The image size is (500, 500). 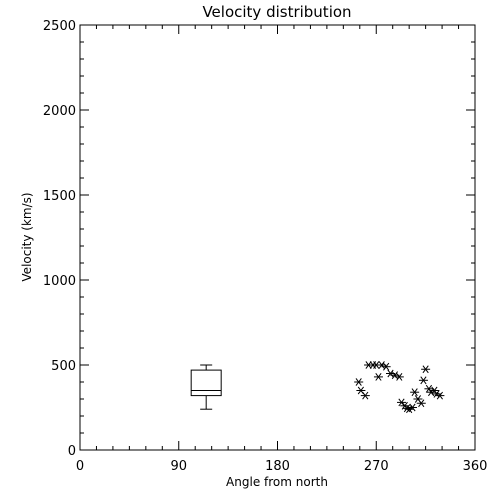 What do you see at coordinates (59, 26) in the screenshot?
I see `y-tick-label: 2500` at bounding box center [59, 26].